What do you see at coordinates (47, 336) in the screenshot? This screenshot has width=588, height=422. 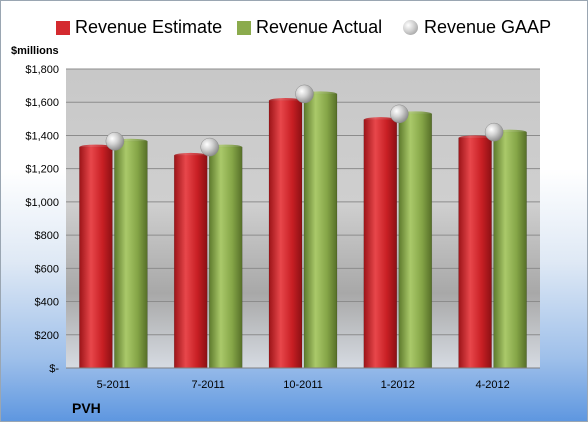 I see `y-tick-label: $200` at bounding box center [47, 336].